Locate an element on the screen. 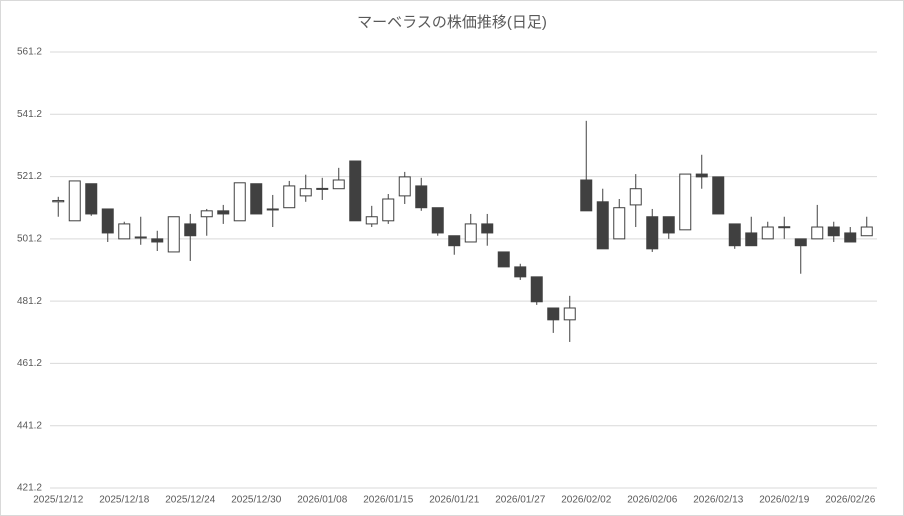 This screenshot has height=516, width=904. chart-title: マーベラスの株価推移(日足) is located at coordinates (452, 22).